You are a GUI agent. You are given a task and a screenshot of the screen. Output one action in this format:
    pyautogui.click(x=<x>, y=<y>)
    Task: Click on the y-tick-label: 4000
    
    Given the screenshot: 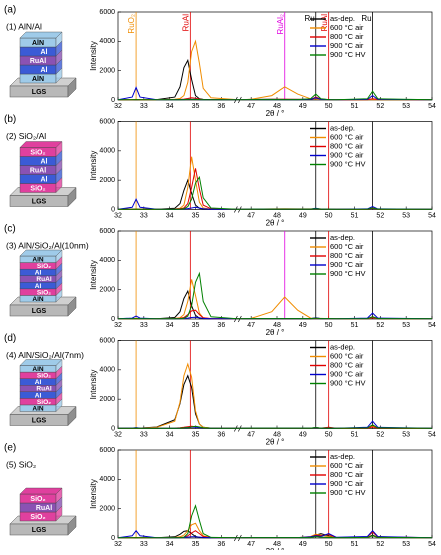 What is the action you would take?
    pyautogui.click(x=107, y=479)
    